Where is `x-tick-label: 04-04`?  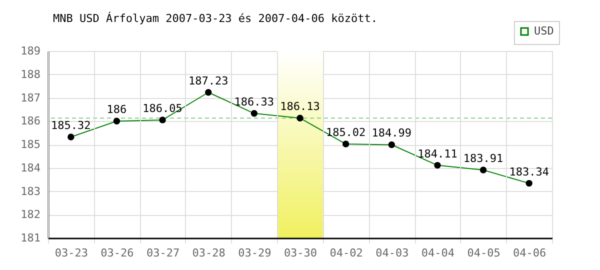
x-tick-label: 04-04 is located at coordinates (438, 253).